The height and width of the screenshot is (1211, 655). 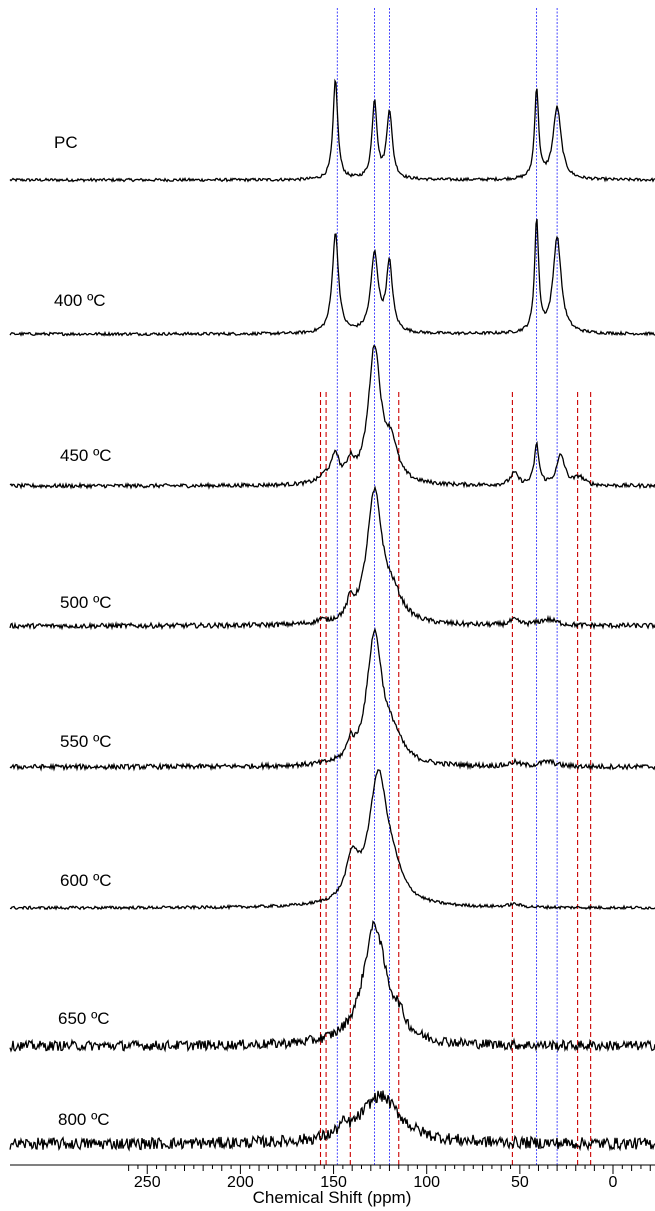 I want to click on x-axis-label: Chemical Shift (ppm), so click(x=332, y=1197).